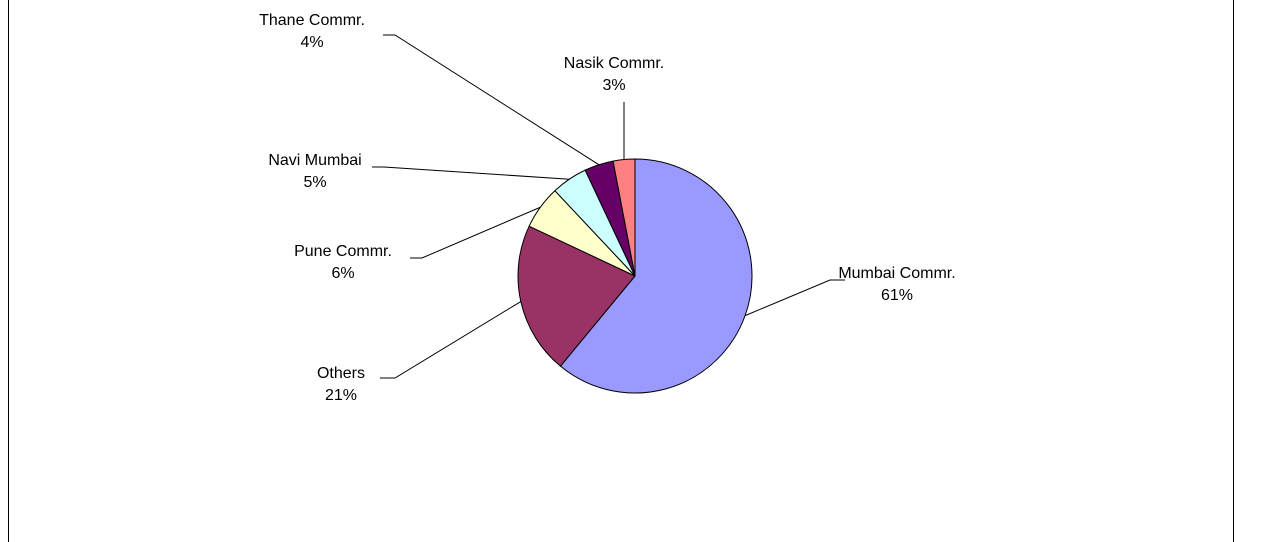  What do you see at coordinates (896, 273) in the screenshot?
I see `slice-label-name: Mumbai Commr.` at bounding box center [896, 273].